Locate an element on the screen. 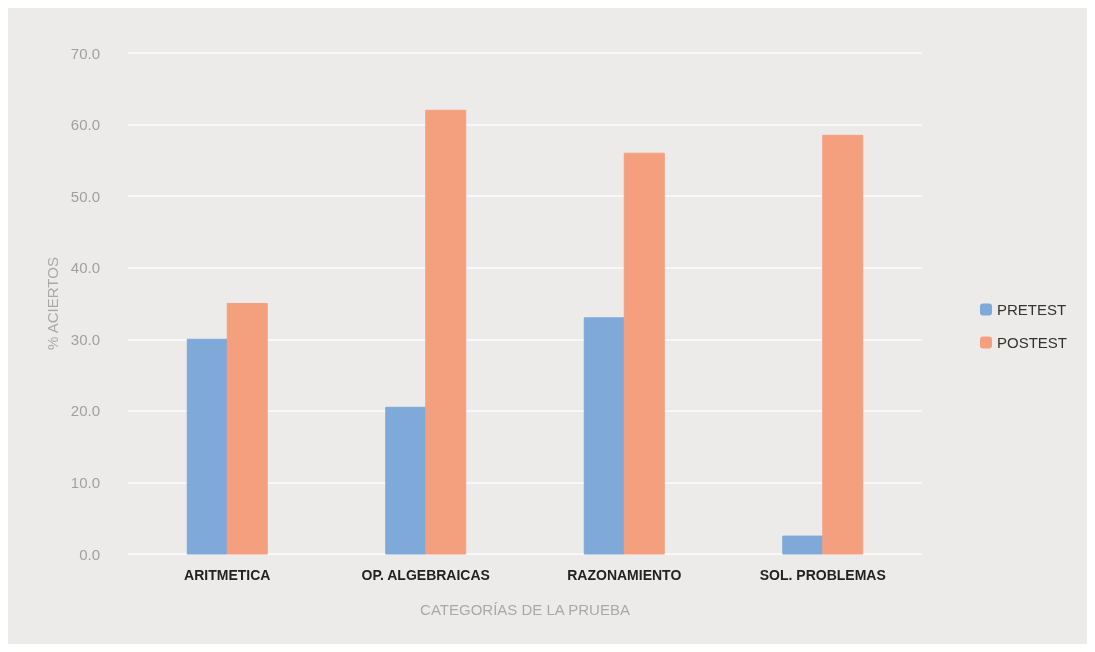  x-tick-label: OP. ALGEBRAICAS is located at coordinates (425, 575).